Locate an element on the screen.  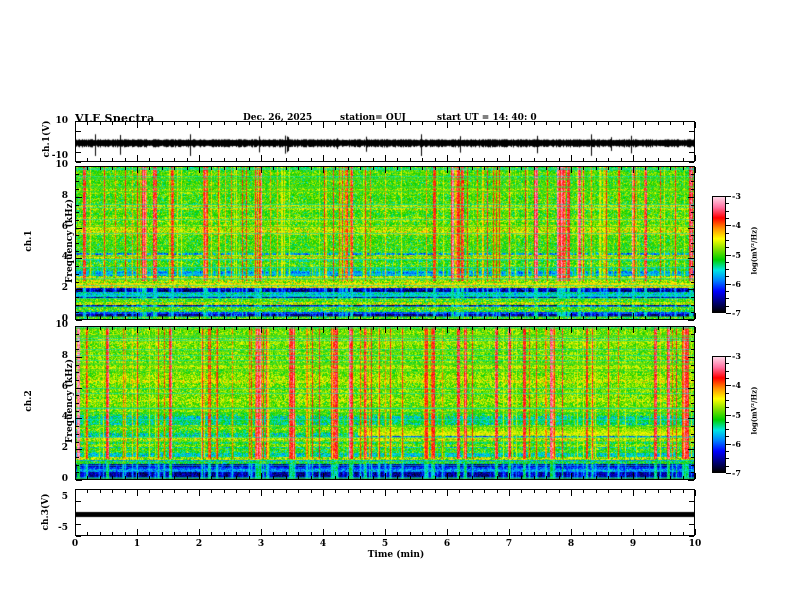
colorbar-1-tick--4: -4 is located at coordinates (736, 225).